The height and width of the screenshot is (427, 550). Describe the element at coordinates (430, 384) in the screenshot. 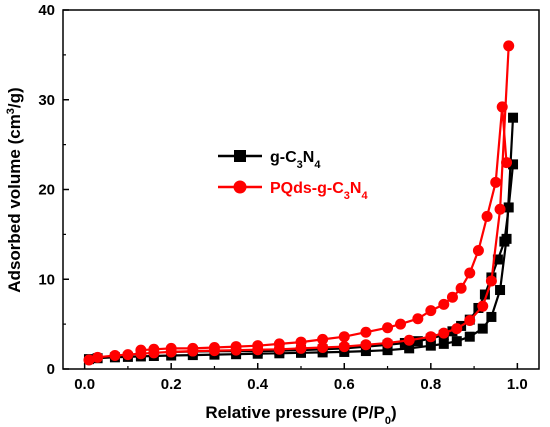

I see `x-tick-label: 0.8` at that location.